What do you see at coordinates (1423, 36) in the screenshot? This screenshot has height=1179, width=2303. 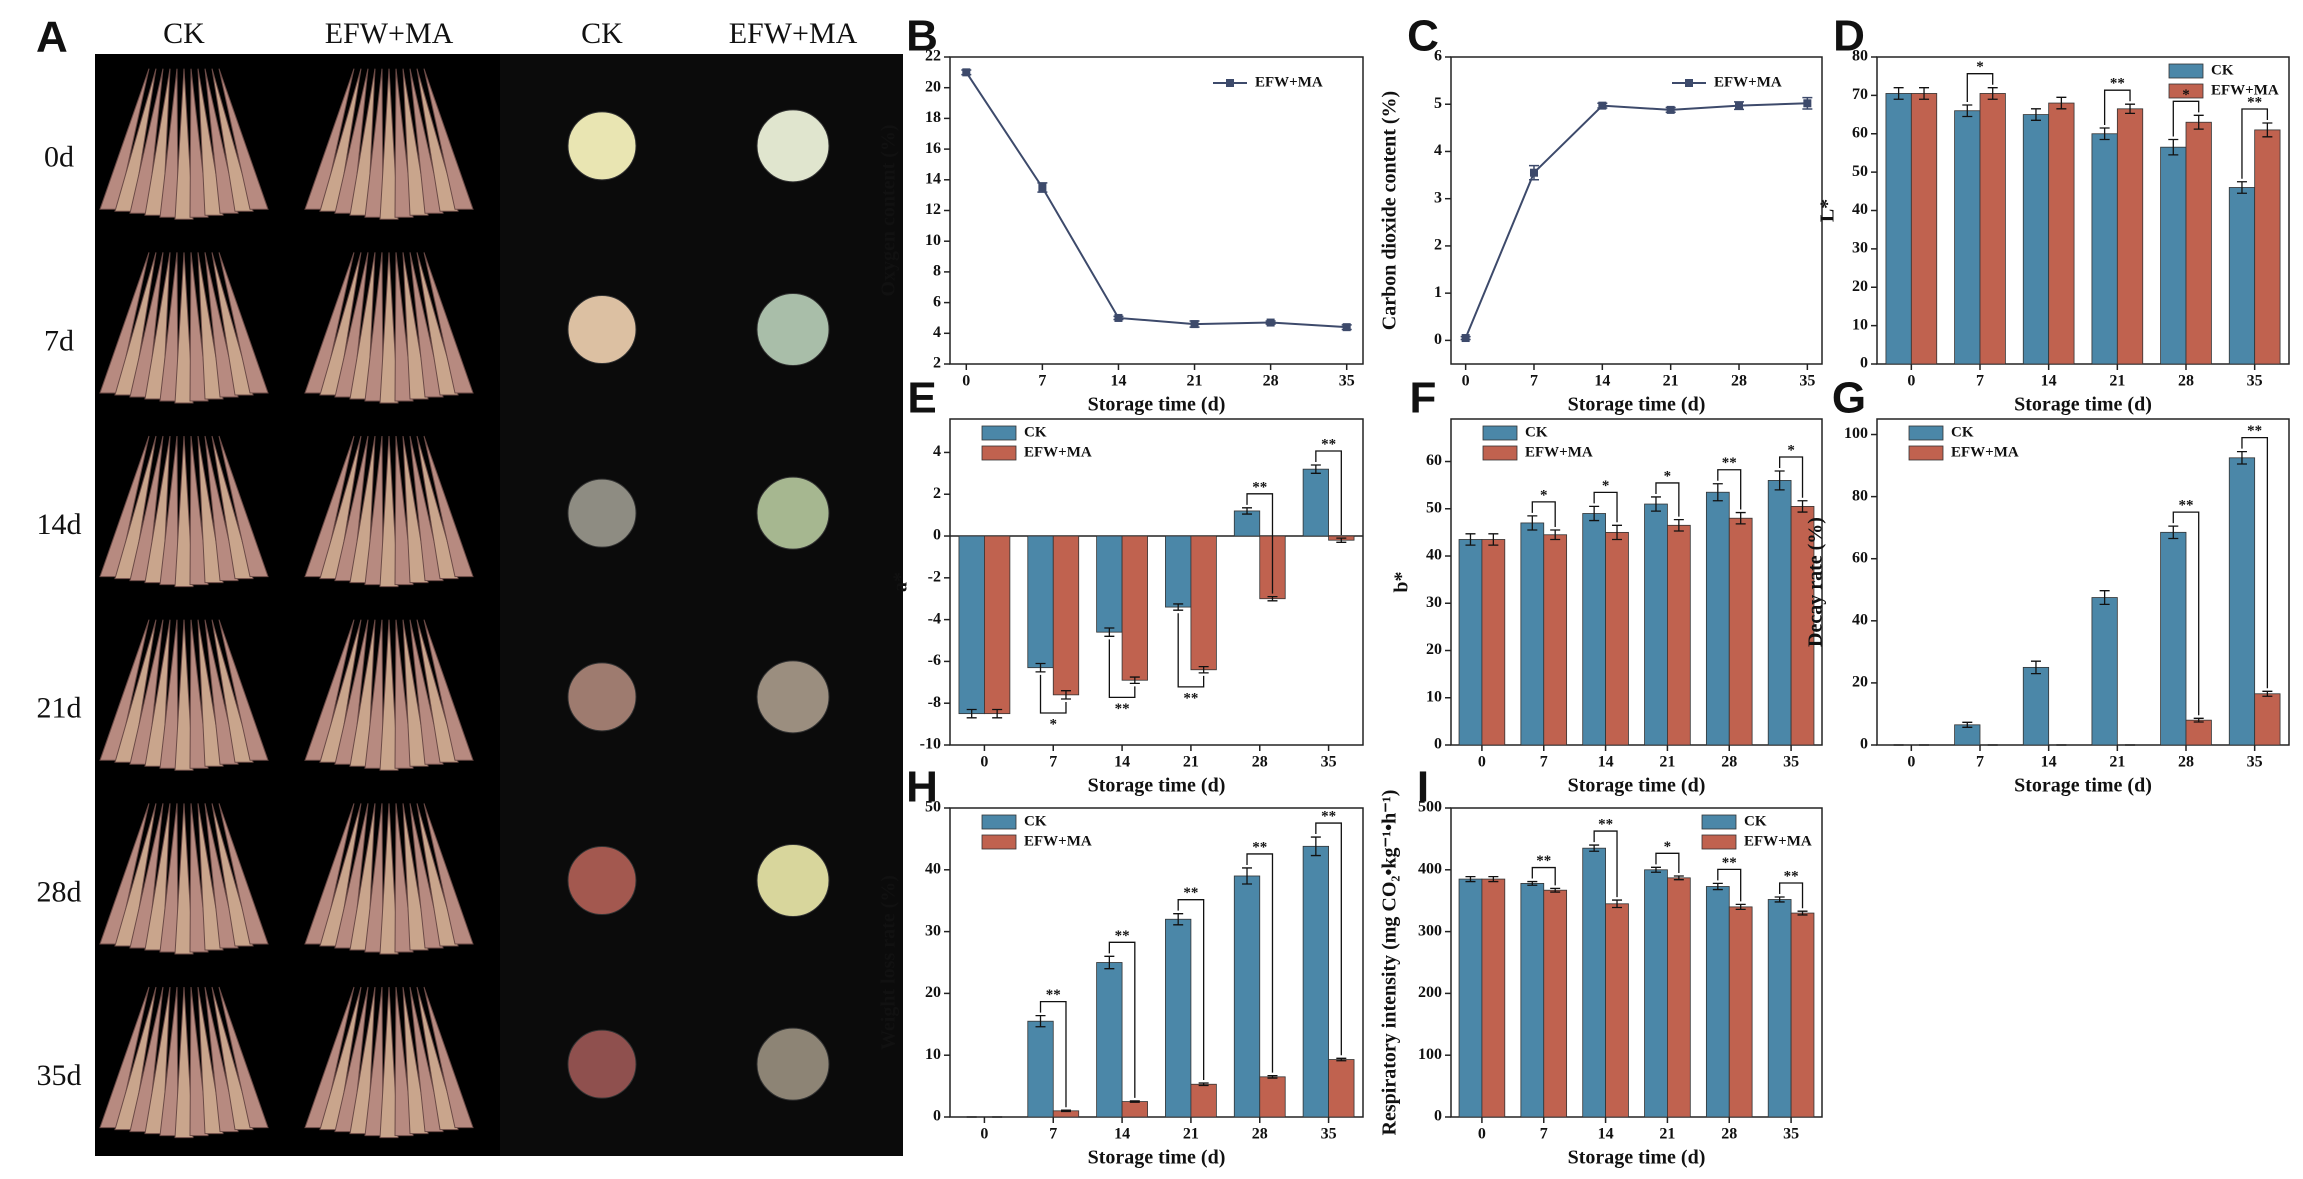 I see `panel-label: C` at bounding box center [1423, 36].